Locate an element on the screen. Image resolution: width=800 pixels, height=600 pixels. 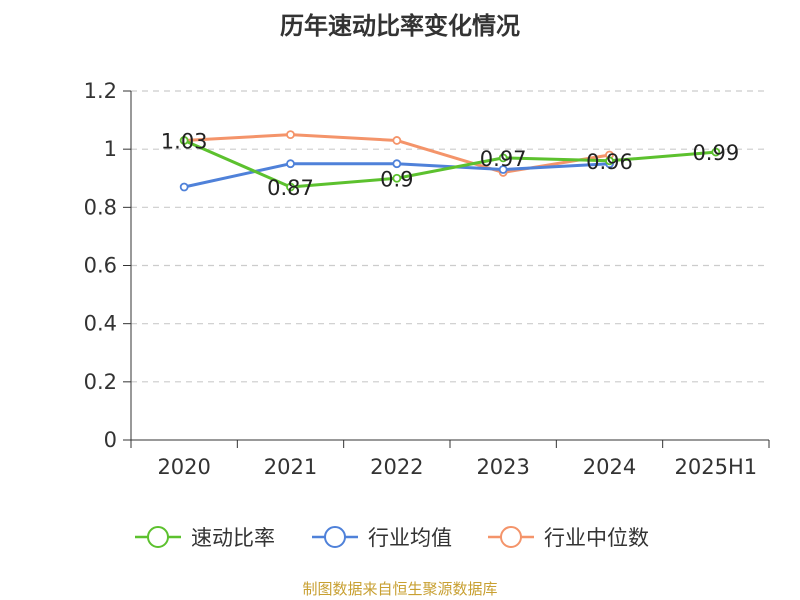
legend-label: 行业中位数 is located at coordinates (596, 538).